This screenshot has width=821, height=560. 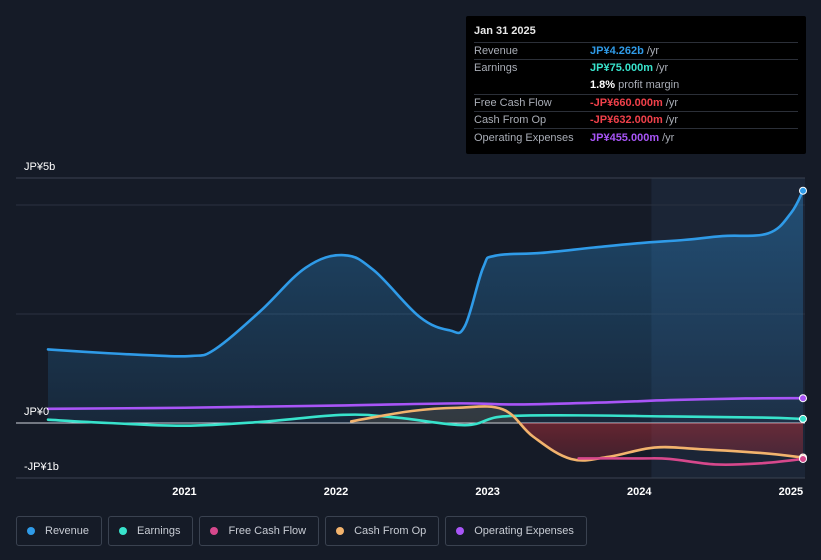 I want to click on tooltip-row: Cash From Op -JP¥632.000m/yr, so click(x=636, y=119).